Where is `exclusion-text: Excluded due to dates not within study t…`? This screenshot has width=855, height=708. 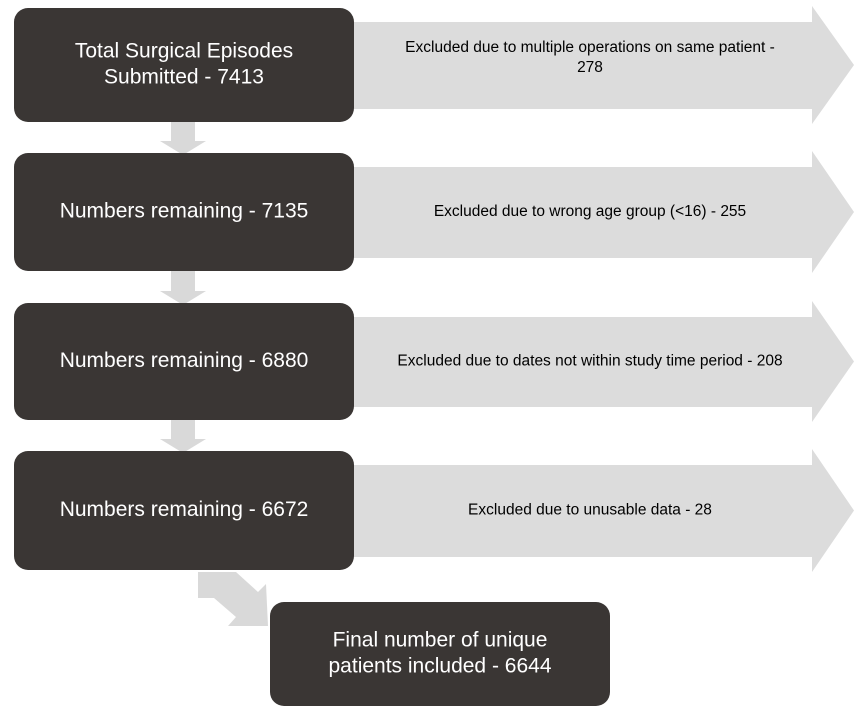
exclusion-text: Excluded due to dates not within study t… is located at coordinates (589, 361).